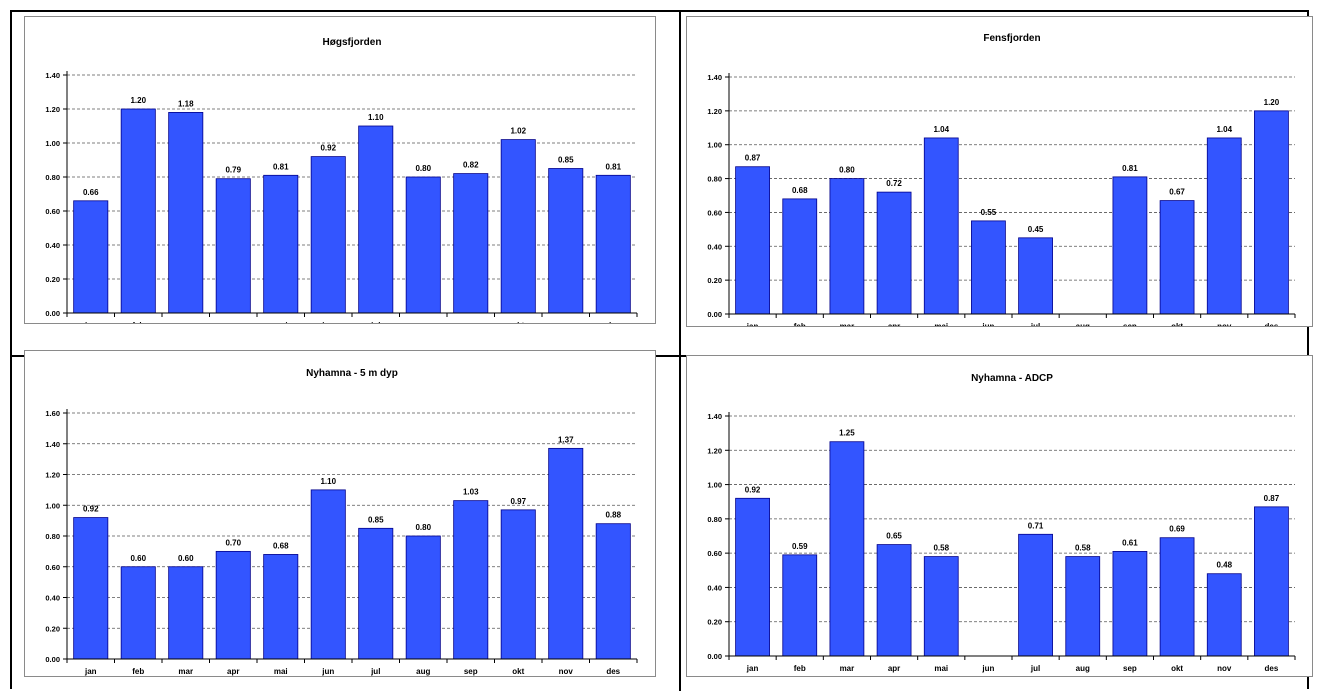  Describe the element at coordinates (1011, 38) in the screenshot. I see `chart-title: Fensfjorden` at that location.